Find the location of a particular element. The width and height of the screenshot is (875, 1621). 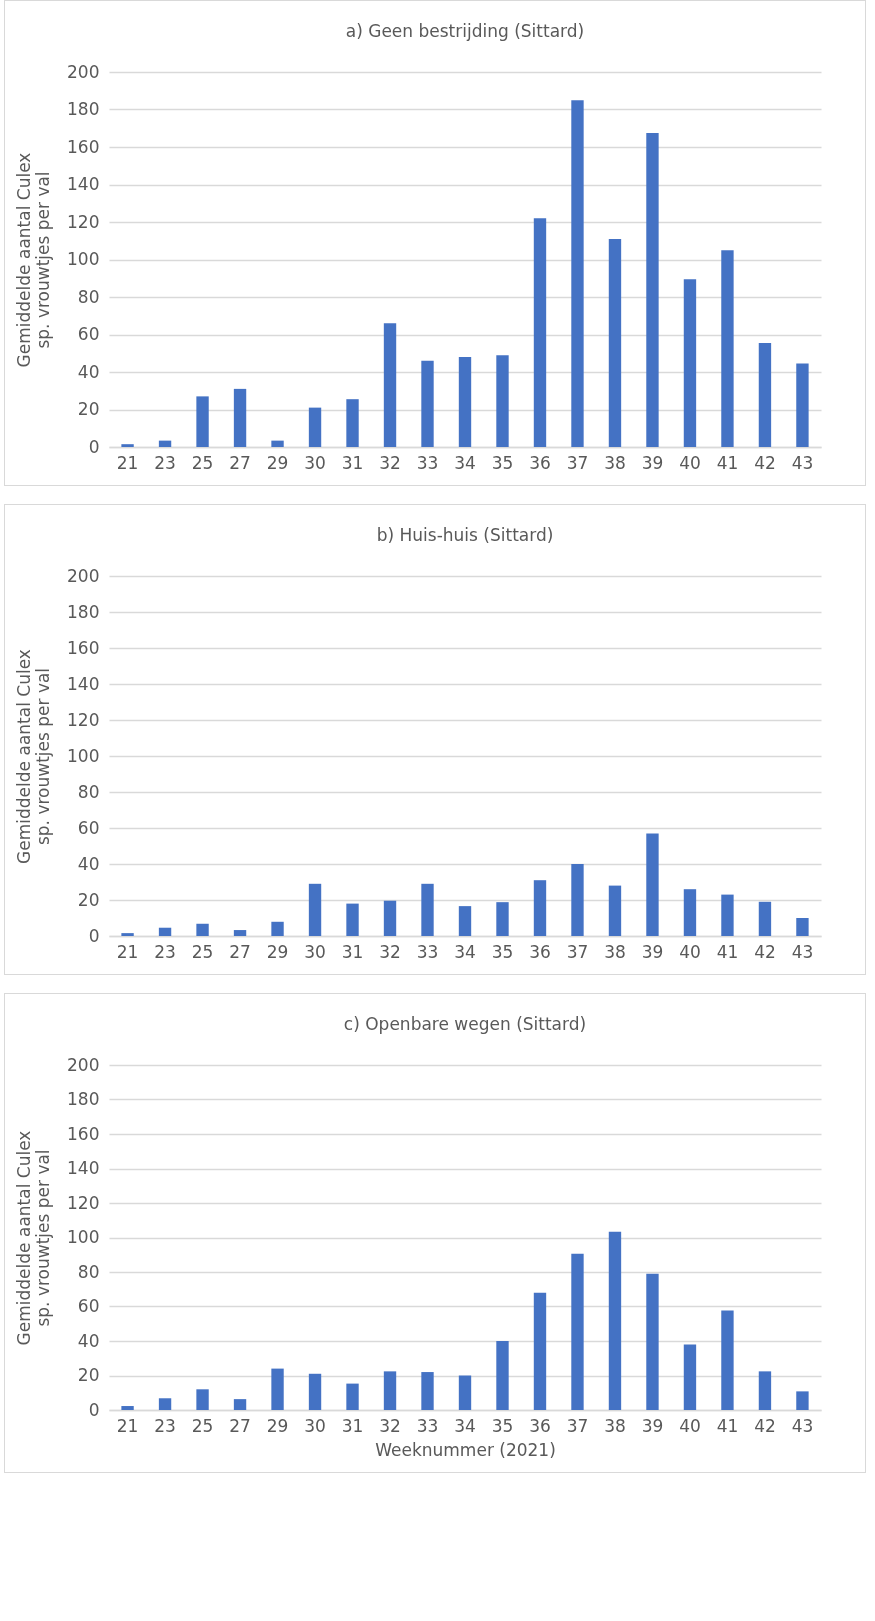

chart-title: c) Openbare wegen (Sittard) is located at coordinates (465, 1024).